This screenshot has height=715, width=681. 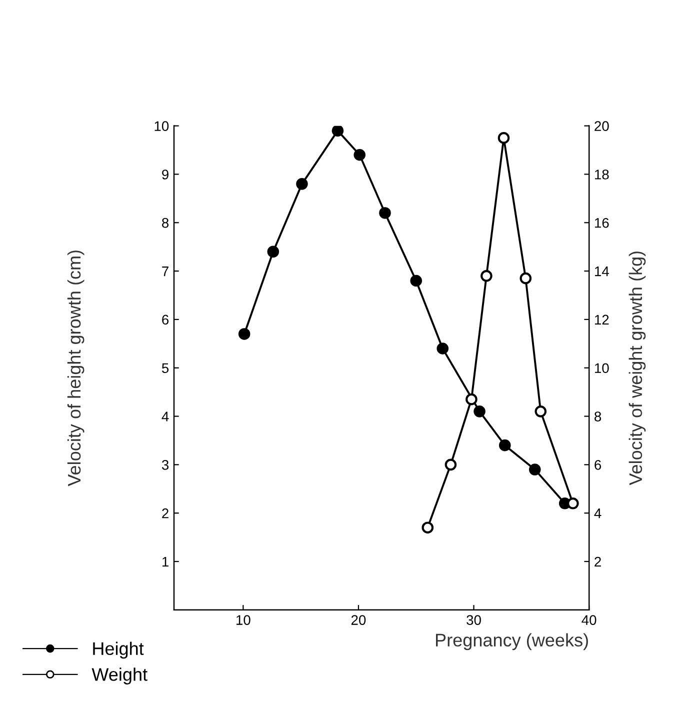 What do you see at coordinates (598, 465) in the screenshot?
I see `y2-tick-label: 6` at bounding box center [598, 465].